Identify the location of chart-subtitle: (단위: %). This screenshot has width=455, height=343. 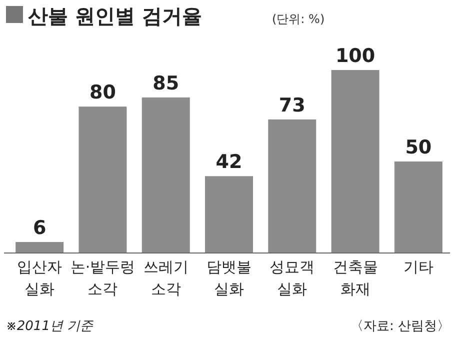
(298, 19).